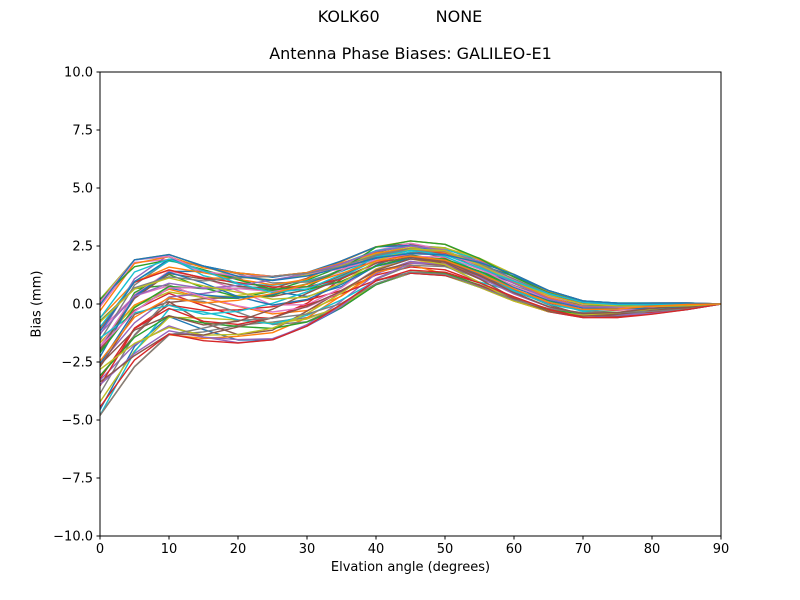 The width and height of the screenshot is (800, 600). I want to click on y-tick-label: 5.0, so click(82, 189).